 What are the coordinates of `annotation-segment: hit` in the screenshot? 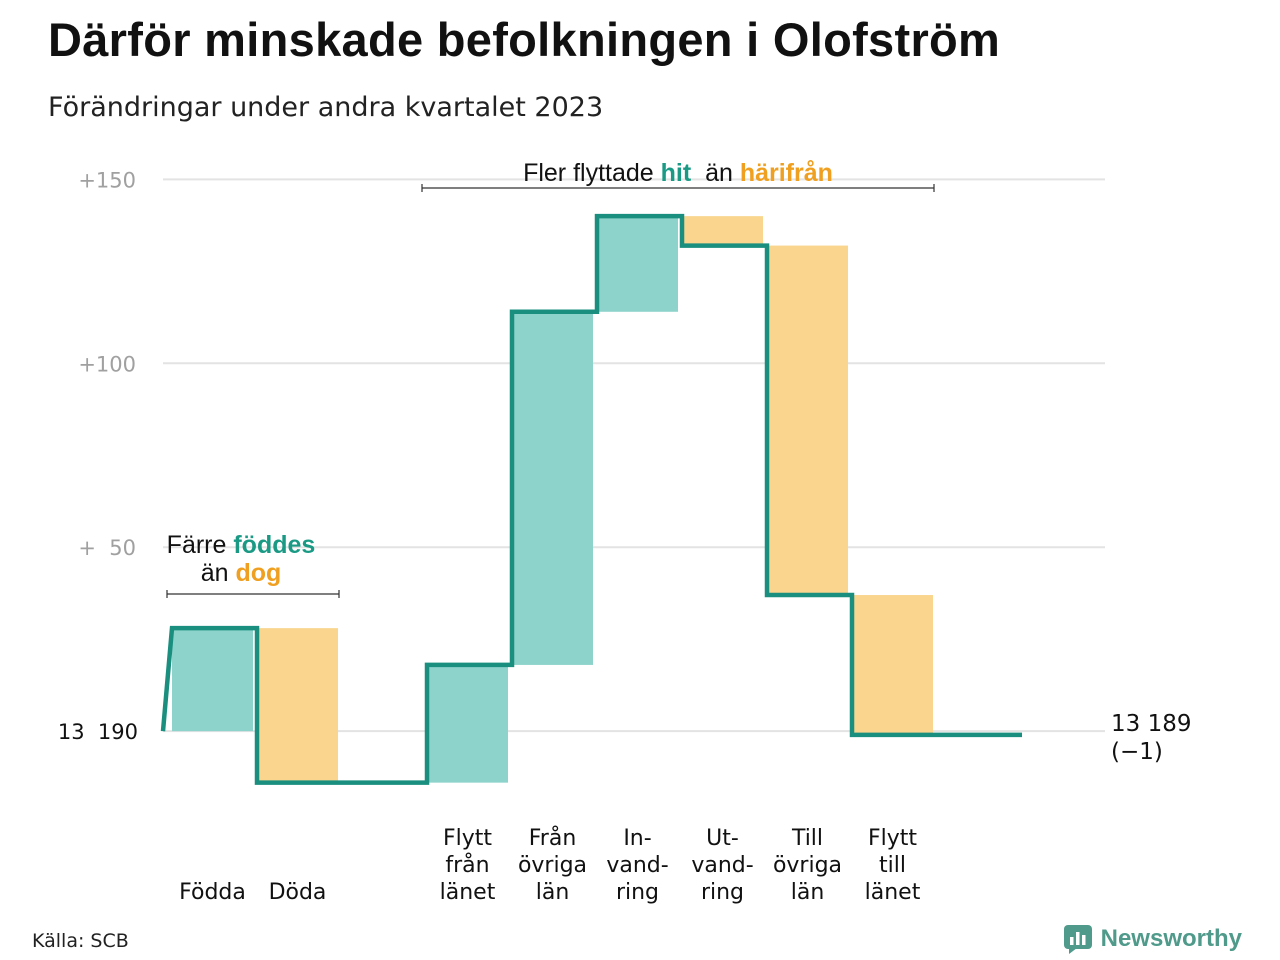 It's located at (676, 173).